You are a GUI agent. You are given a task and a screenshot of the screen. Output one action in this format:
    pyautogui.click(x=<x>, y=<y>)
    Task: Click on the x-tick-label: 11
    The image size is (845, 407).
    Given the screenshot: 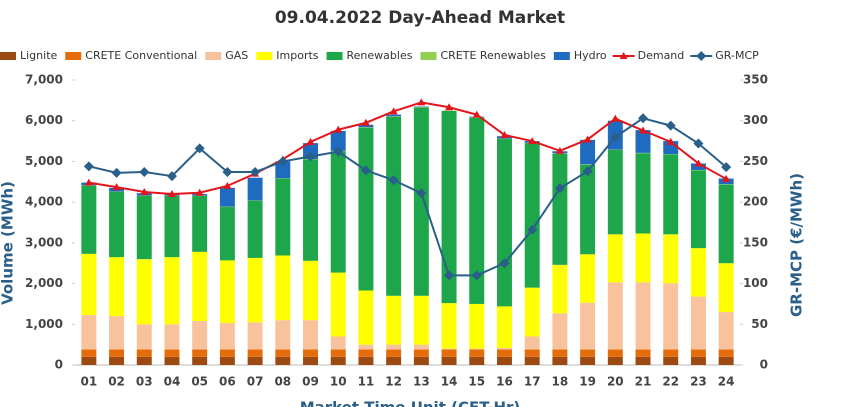 What is the action you would take?
    pyautogui.click(x=366, y=382)
    